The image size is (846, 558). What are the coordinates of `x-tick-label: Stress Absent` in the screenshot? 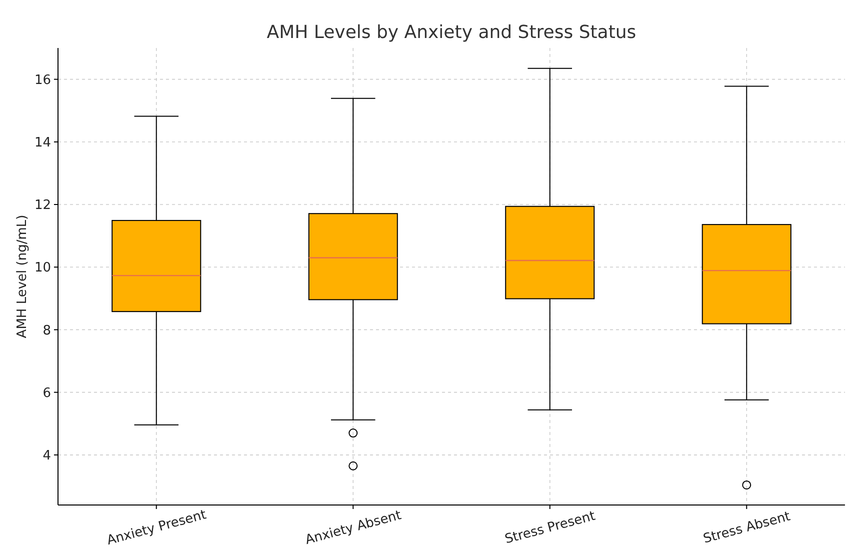 It's located at (747, 528).